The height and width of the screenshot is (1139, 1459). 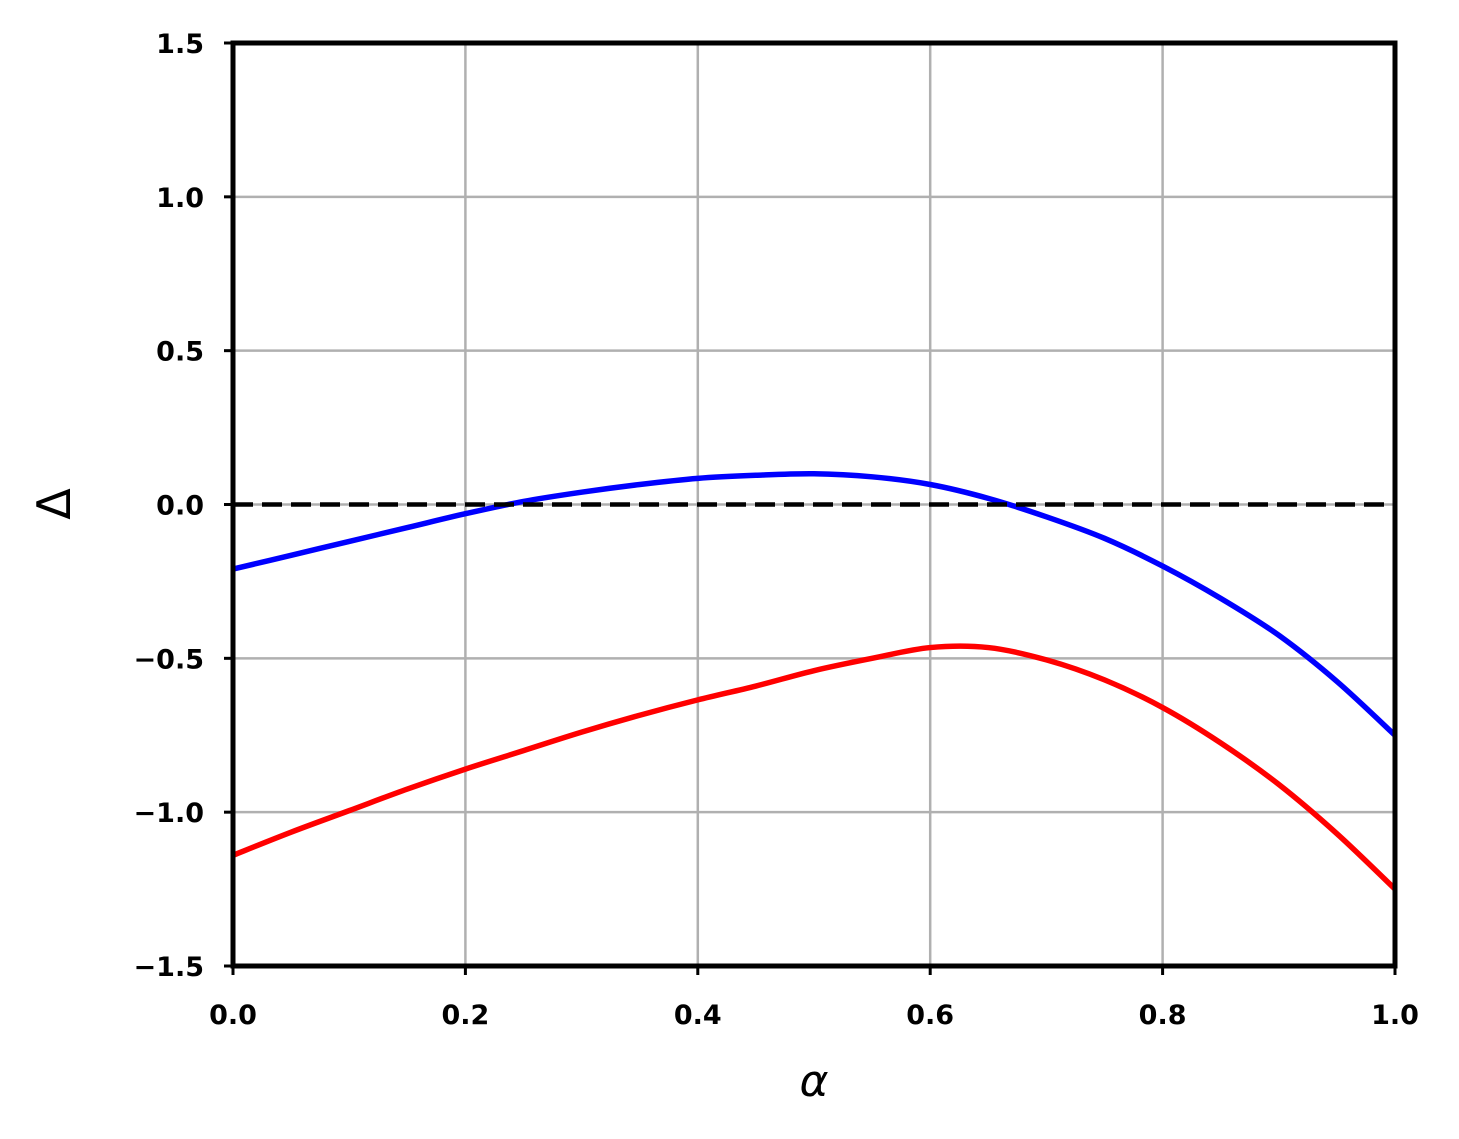 What do you see at coordinates (180, 352) in the screenshot?
I see `y-tick-label: 0.5` at bounding box center [180, 352].